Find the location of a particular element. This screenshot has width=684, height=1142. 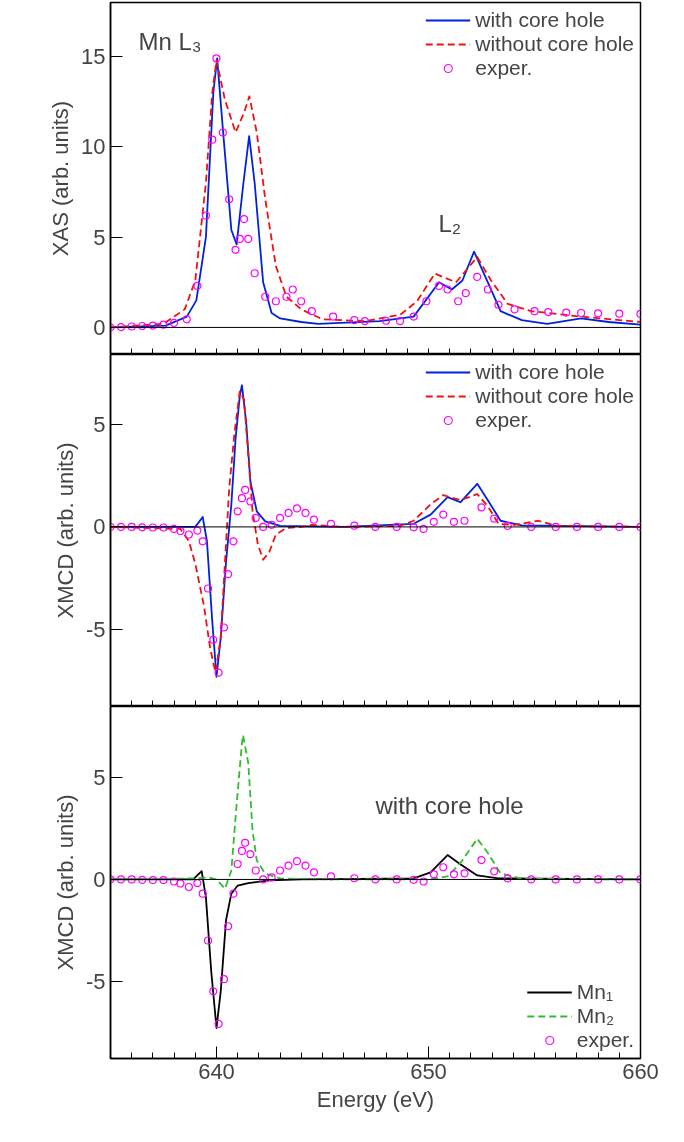

legend-label: Mn₂ is located at coordinates (595, 1016).